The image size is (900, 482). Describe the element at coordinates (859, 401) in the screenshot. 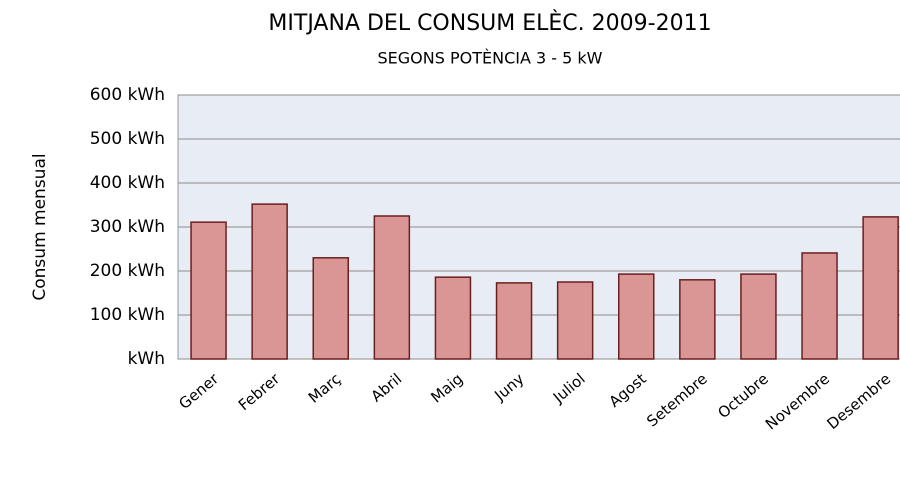

I see `x-tick-label: Desembre` at that location.